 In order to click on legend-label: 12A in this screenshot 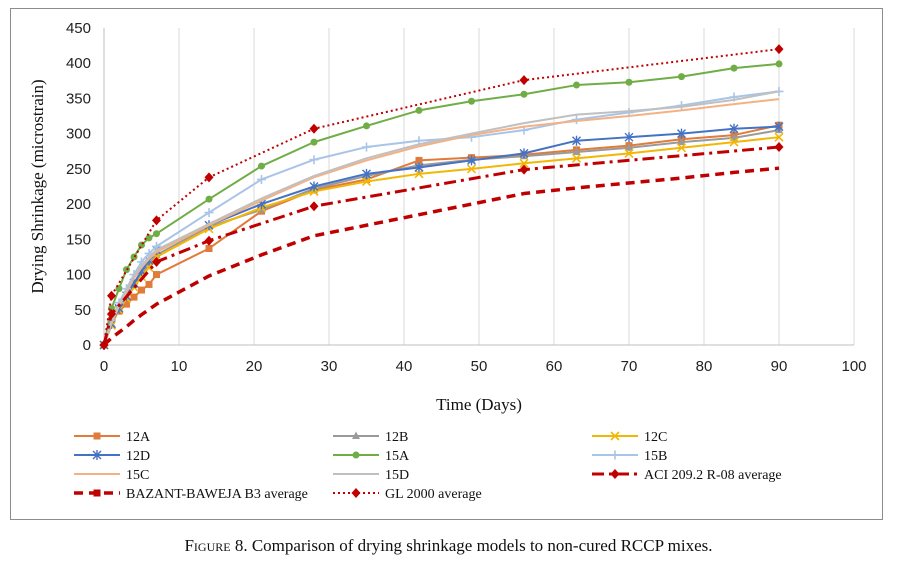, I will do `click(138, 437)`.